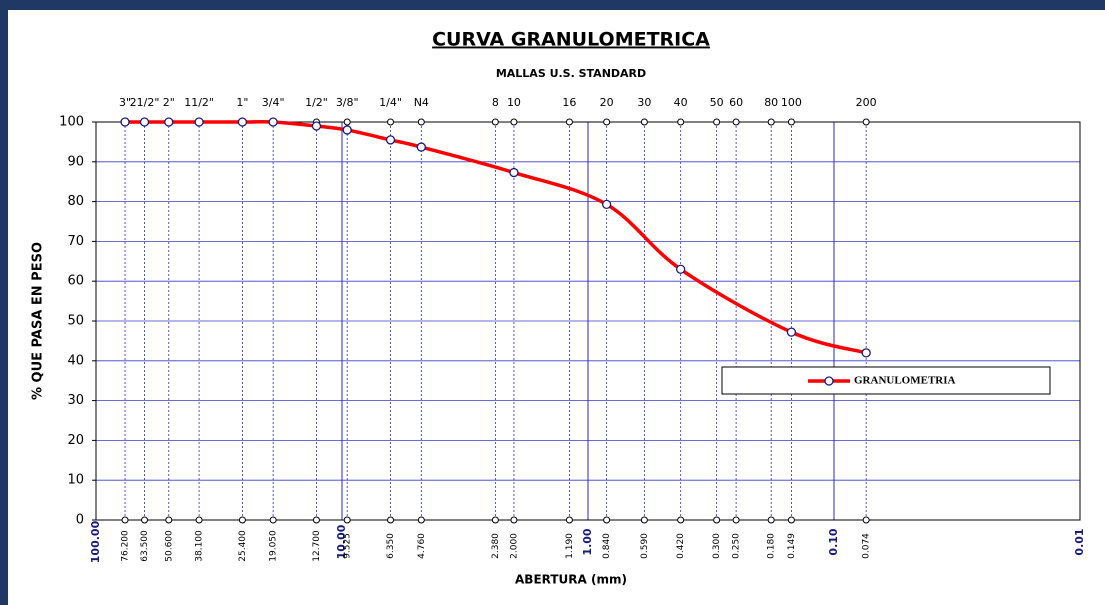 Image resolution: width=1105 pixels, height=605 pixels. I want to click on sieve-opening: 0.250, so click(737, 546).